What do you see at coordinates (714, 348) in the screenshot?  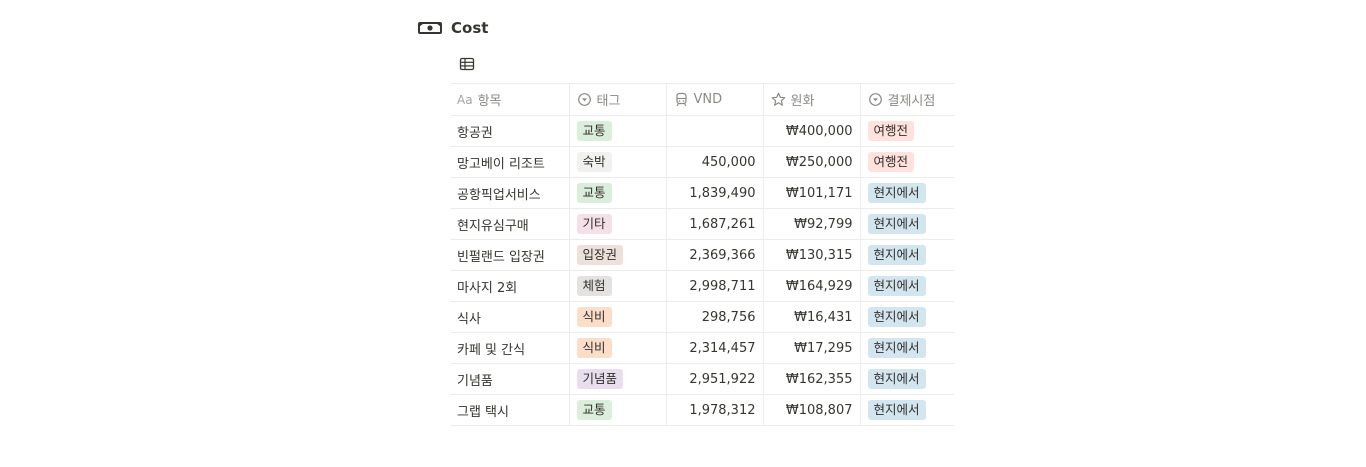 I see `cell-vnd: 2,314,457` at bounding box center [714, 348].